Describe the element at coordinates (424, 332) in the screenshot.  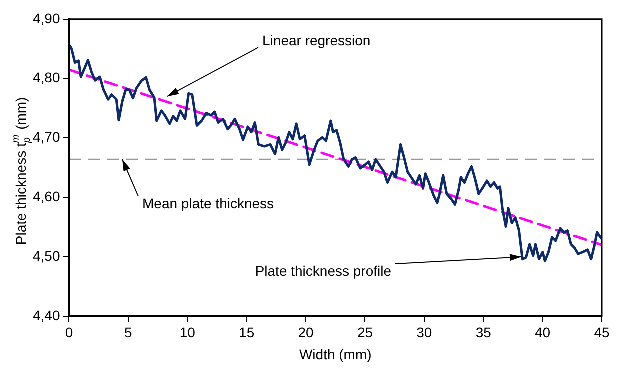
I see `x-tick-label: 30` at that location.